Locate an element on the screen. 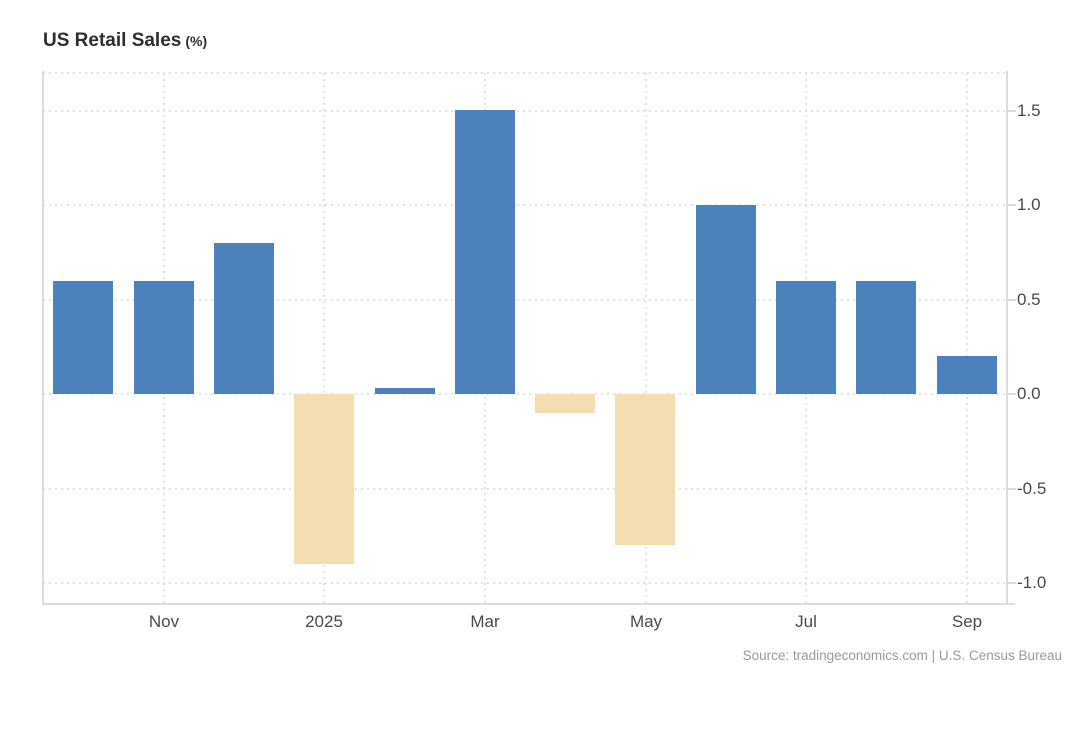 The image size is (1080, 738). bar-jan-2025 is located at coordinates (324, 479).